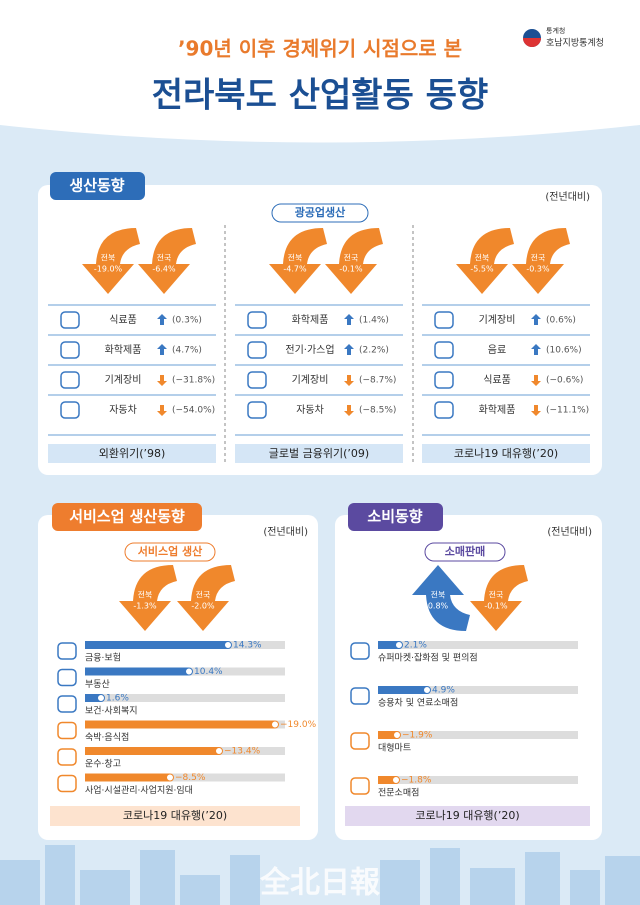 Image resolution: width=640 pixels, height=905 pixels. Describe the element at coordinates (164, 269) in the screenshot. I see `arrow-value: -6.4%` at that location.